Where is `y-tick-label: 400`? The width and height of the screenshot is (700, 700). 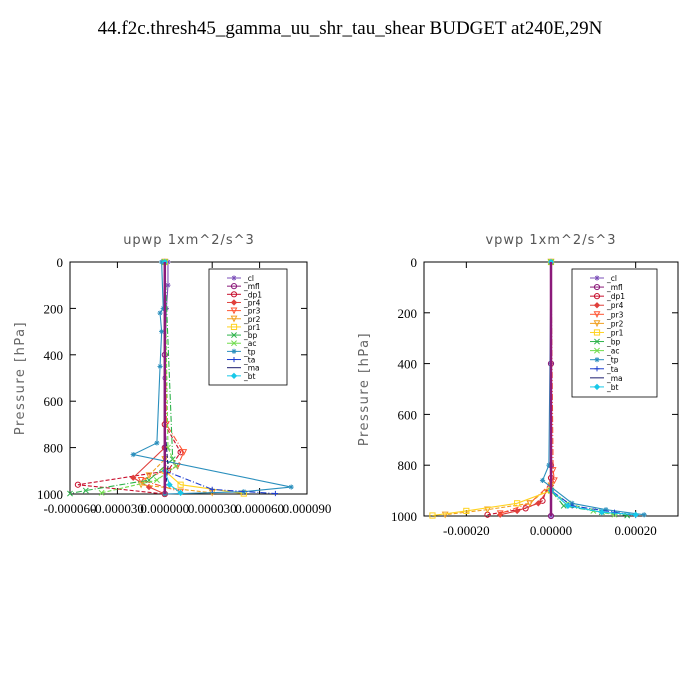 y-tick-label: 400 is located at coordinates (408, 364).